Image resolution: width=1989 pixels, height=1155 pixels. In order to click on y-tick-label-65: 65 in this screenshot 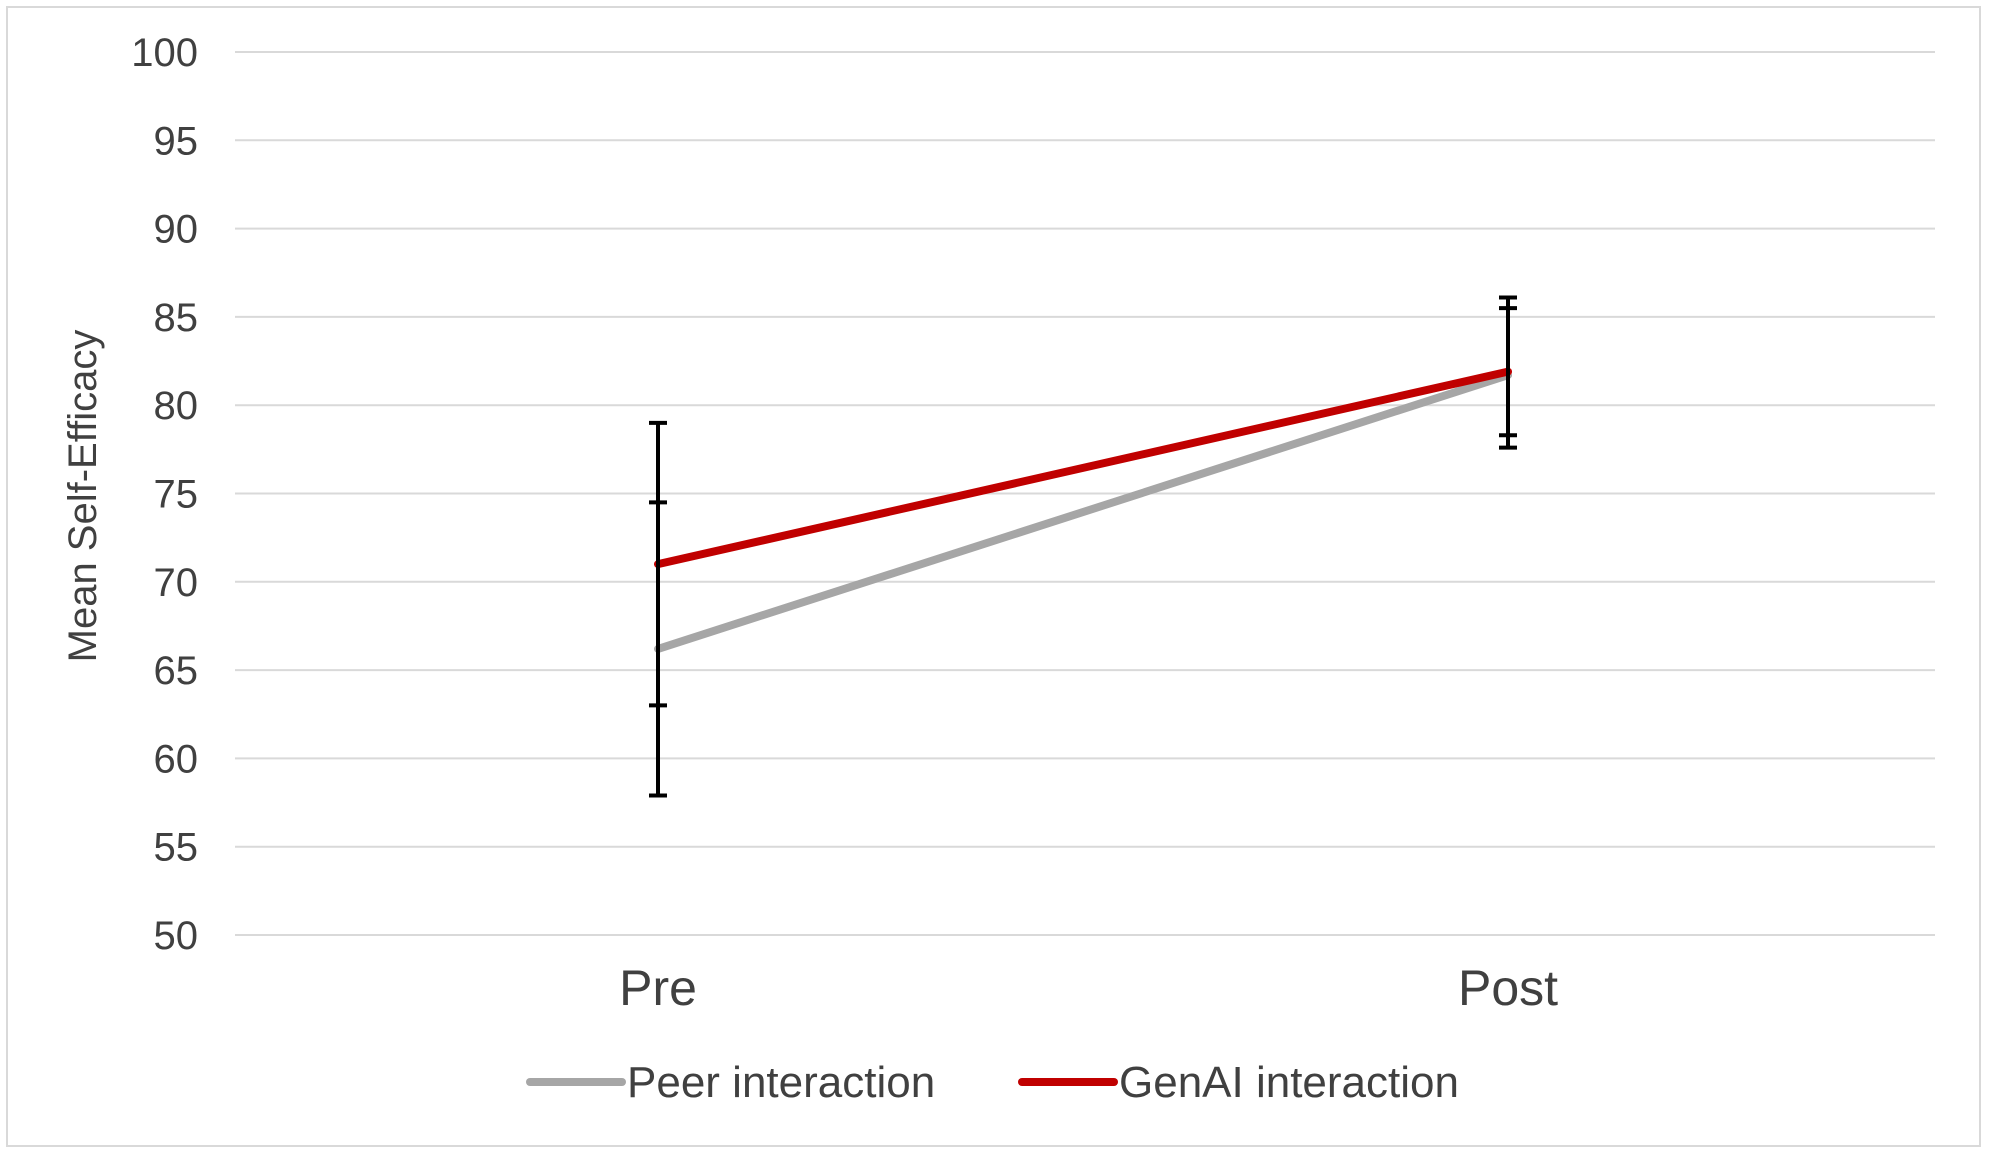, I will do `click(176, 671)`.